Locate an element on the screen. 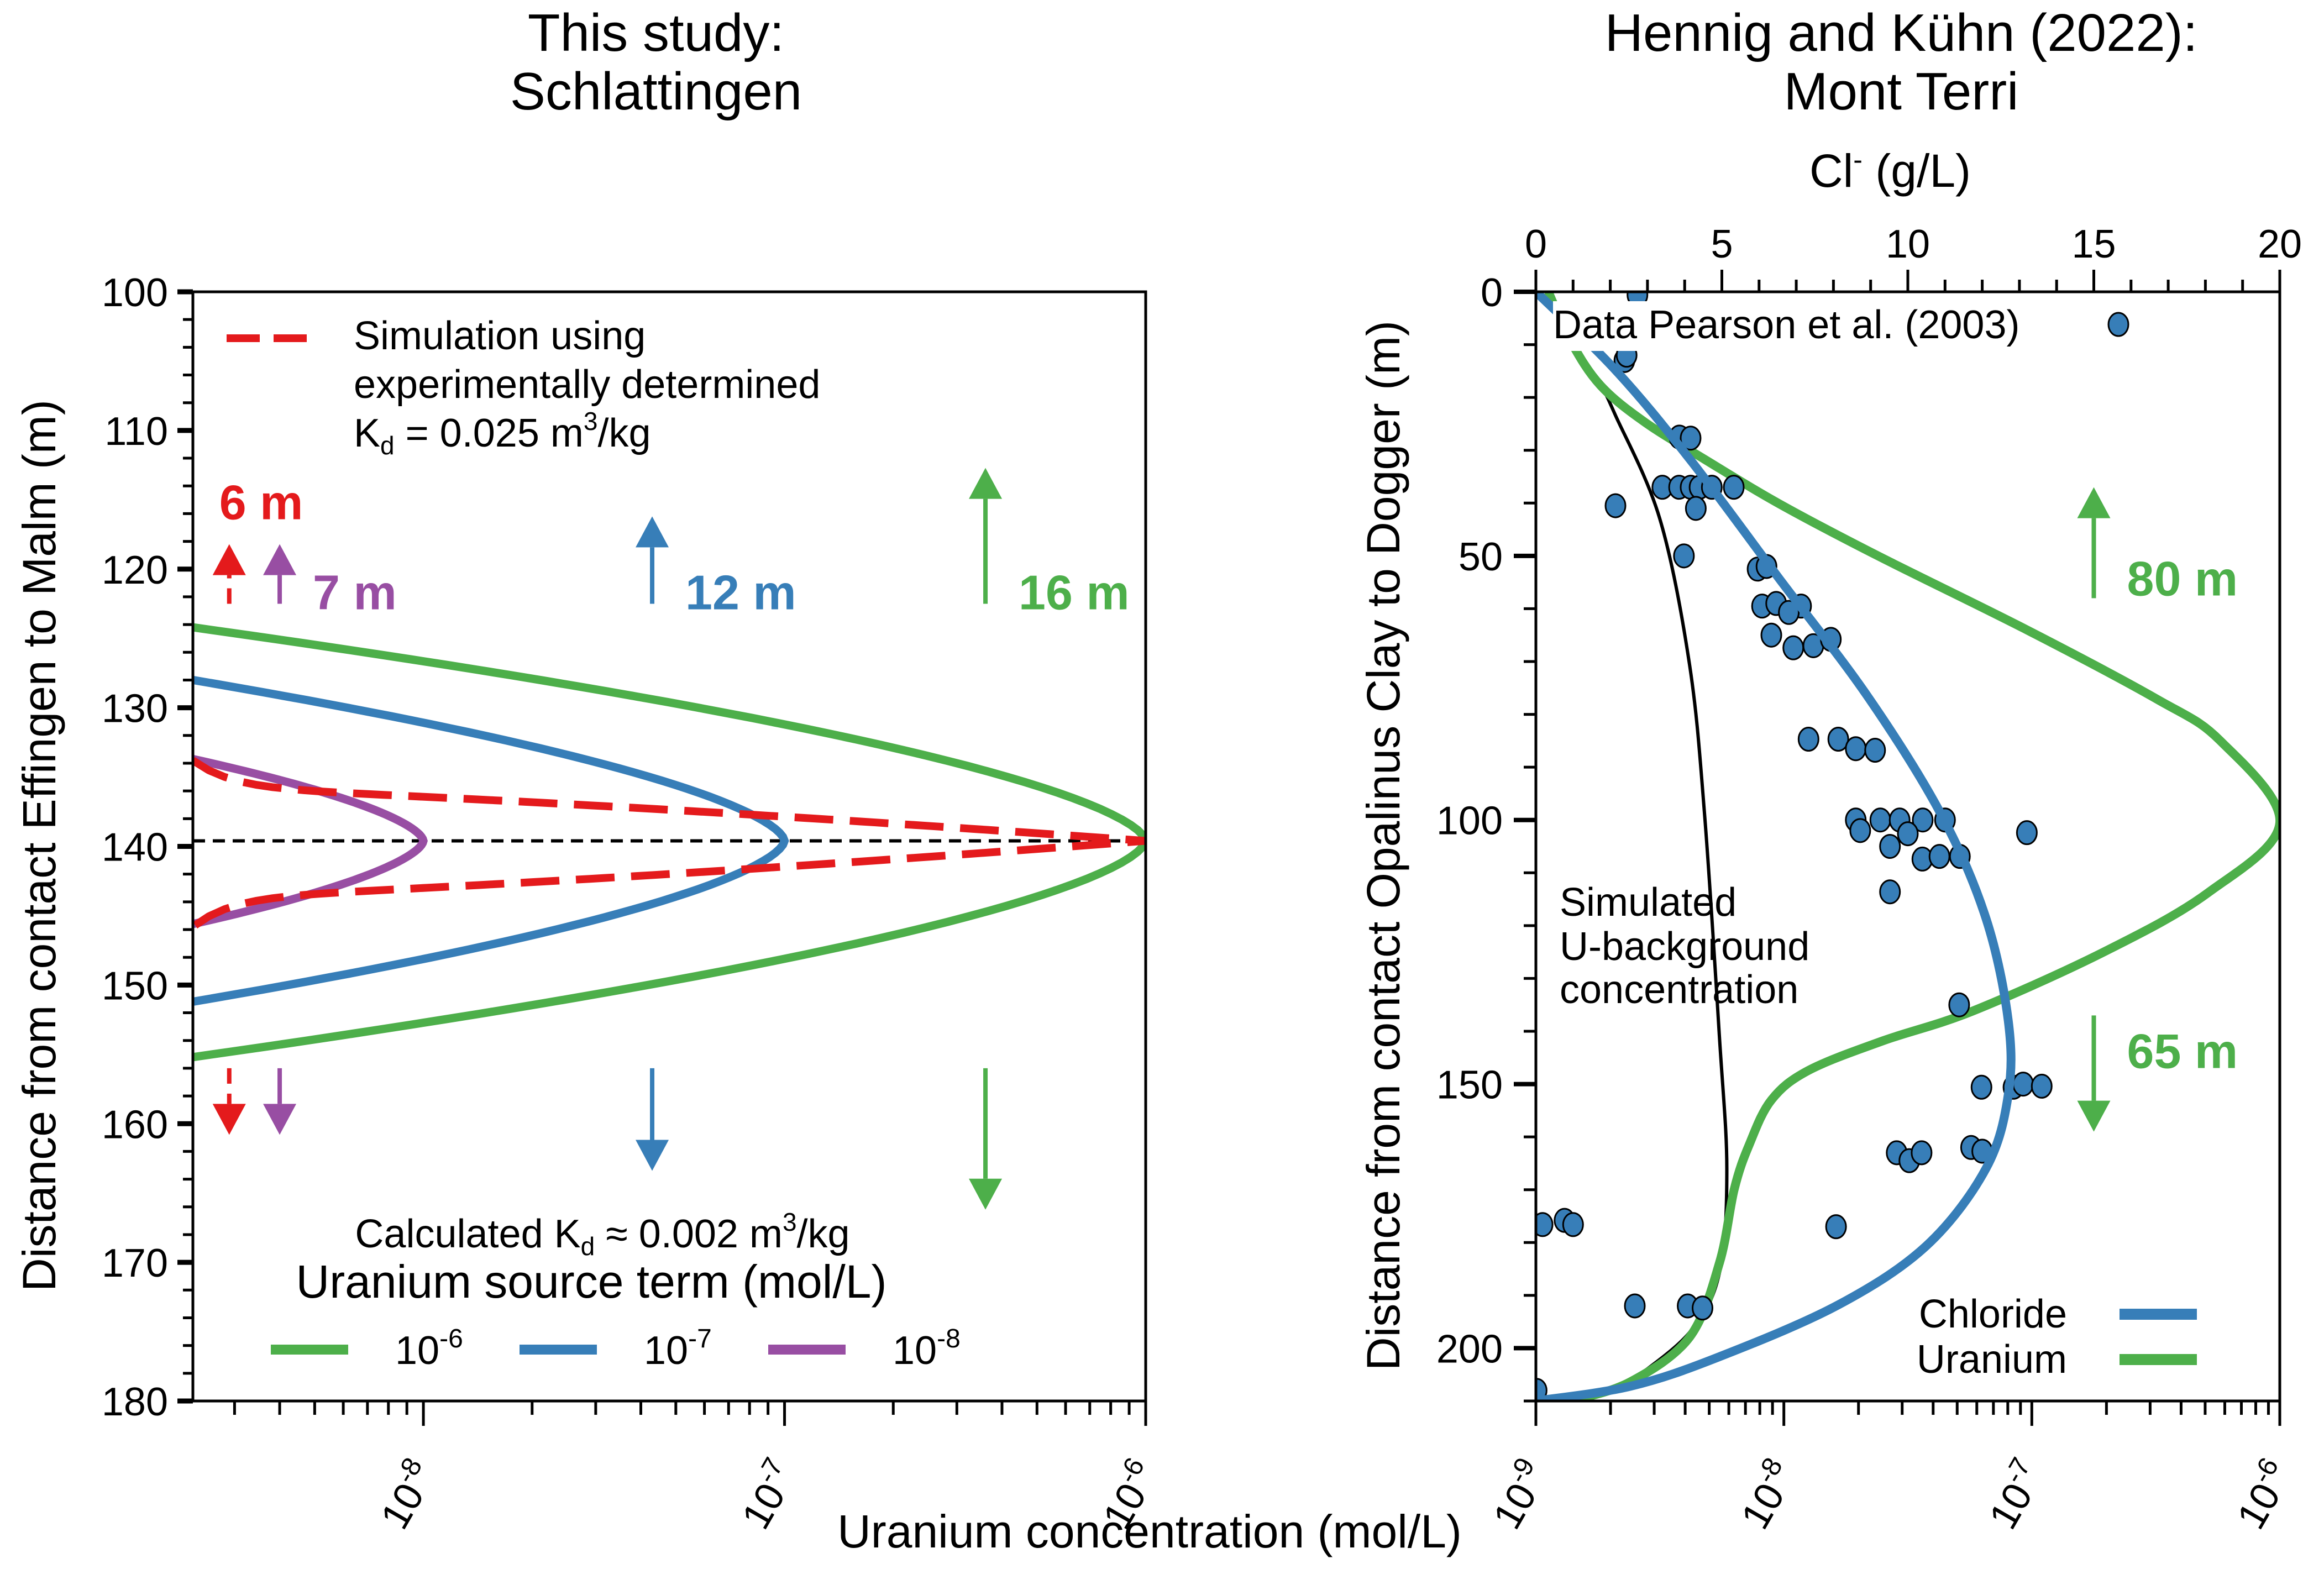  legend-line1: Simulation using is located at coordinates (500, 336).